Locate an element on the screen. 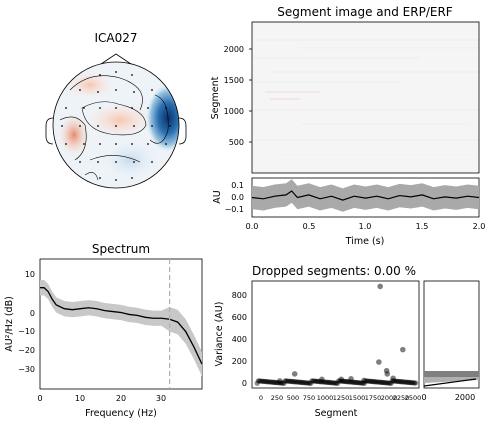  spectrum-yticks: 10 0 −10 −20 −30 is located at coordinates (26, 322).